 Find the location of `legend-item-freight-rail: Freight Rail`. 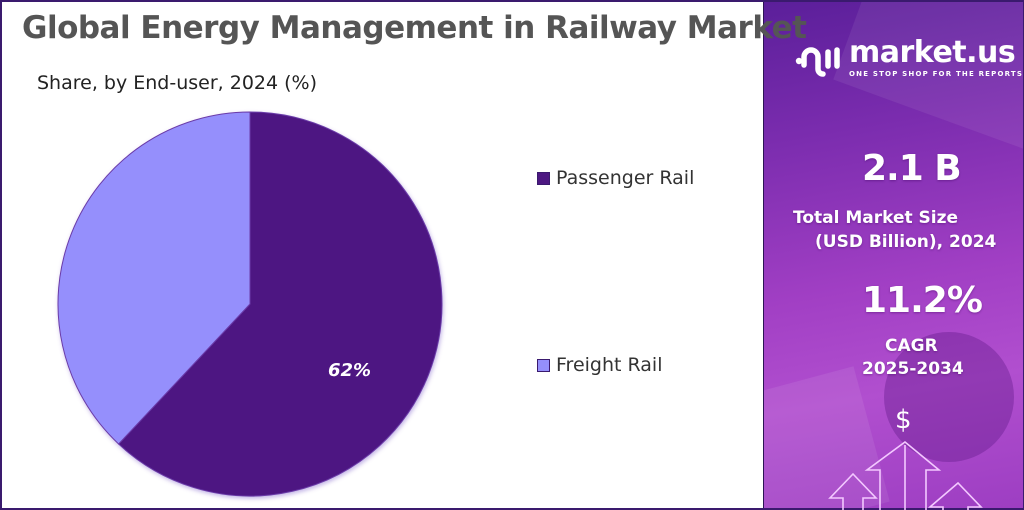

legend-item-freight-rail: Freight Rail is located at coordinates (600, 365).